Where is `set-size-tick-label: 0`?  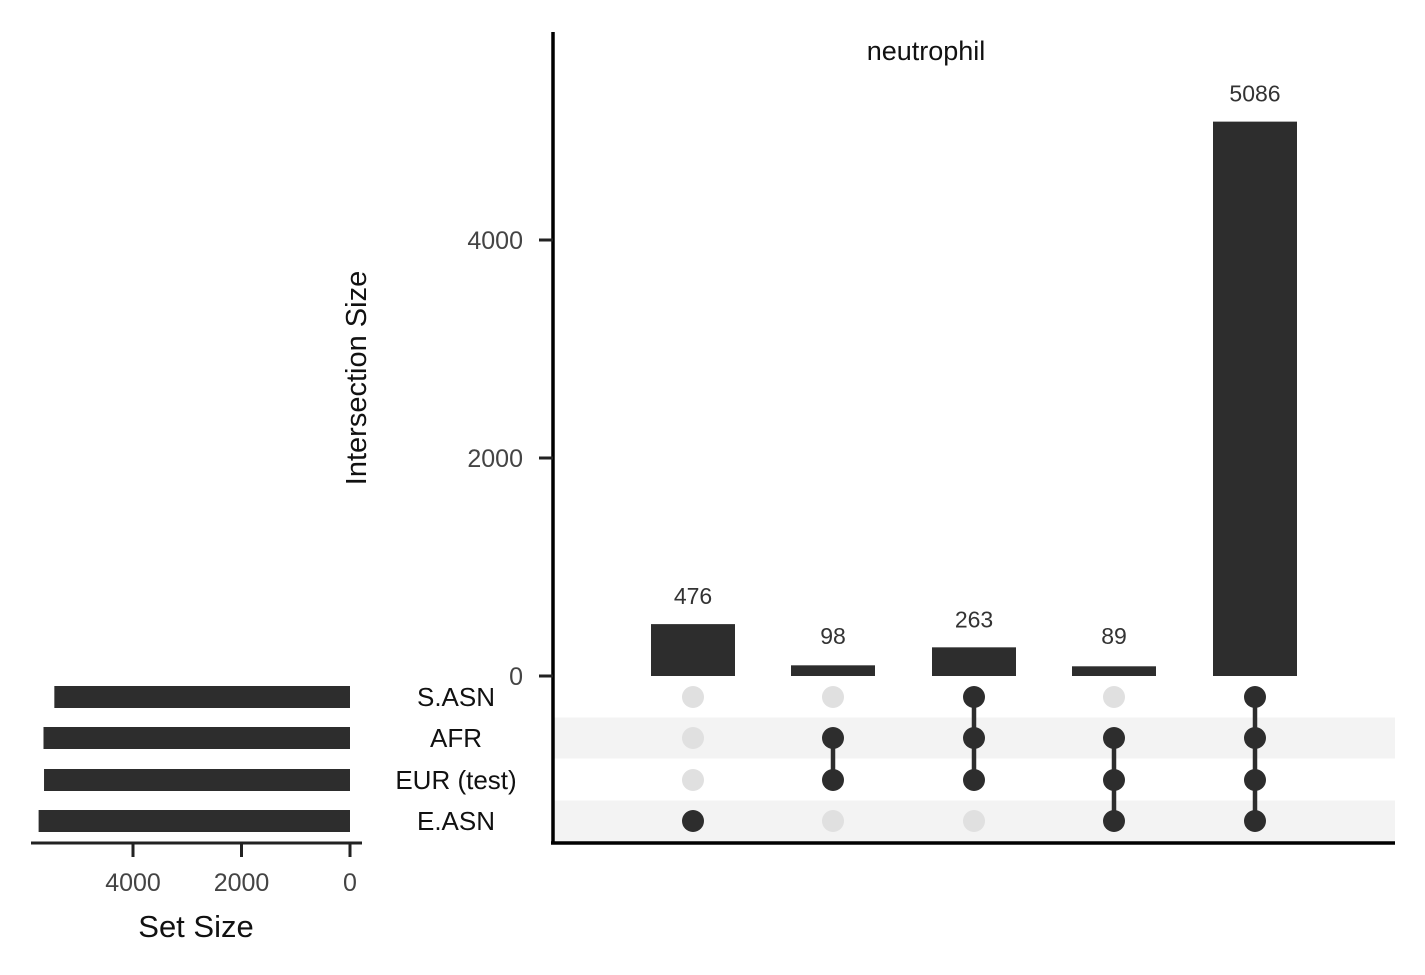
set-size-tick-label: 0 is located at coordinates (350, 883).